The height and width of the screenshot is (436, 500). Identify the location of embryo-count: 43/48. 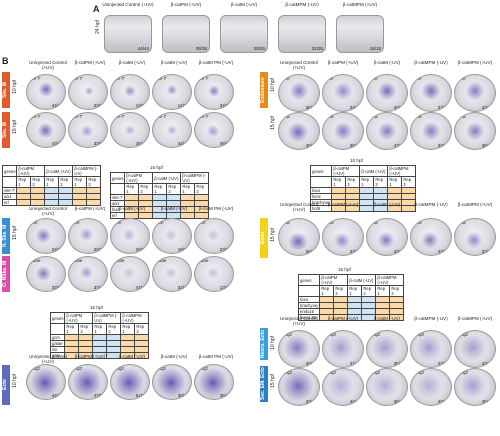
(487, 363).